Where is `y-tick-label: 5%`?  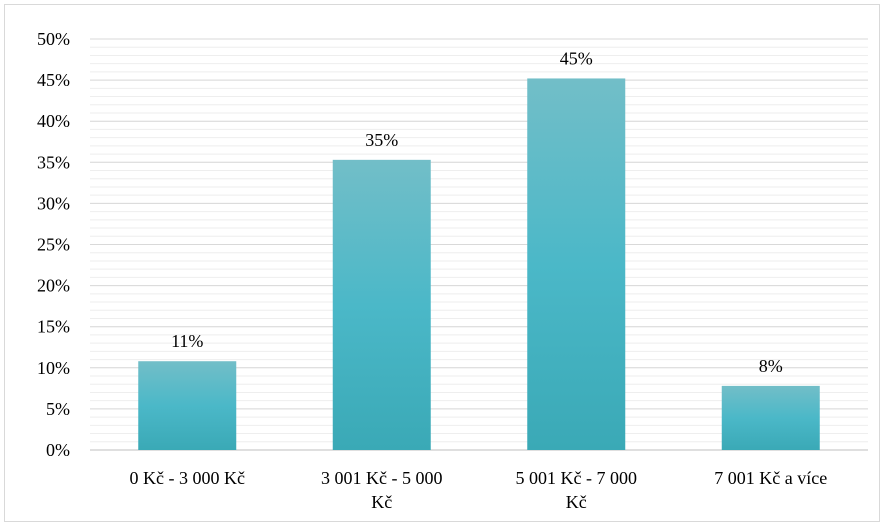 y-tick-label: 5% is located at coordinates (58, 409).